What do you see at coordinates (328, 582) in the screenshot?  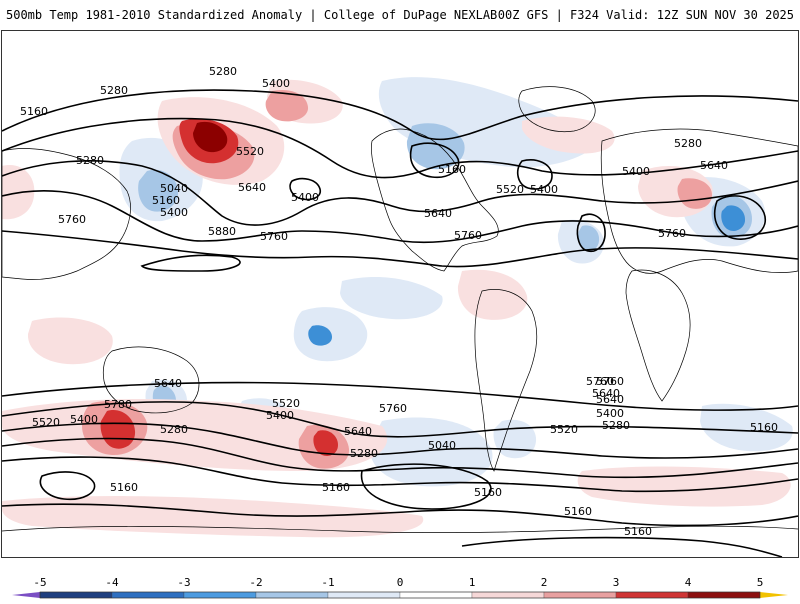 I see `colorbar-tick-label: -1` at bounding box center [328, 582].